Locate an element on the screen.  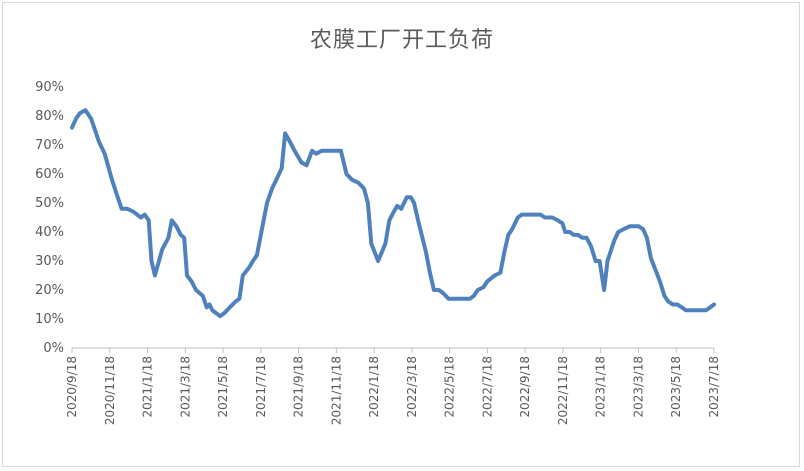
x-tick-label: 2022/3/18 is located at coordinates (412, 387).